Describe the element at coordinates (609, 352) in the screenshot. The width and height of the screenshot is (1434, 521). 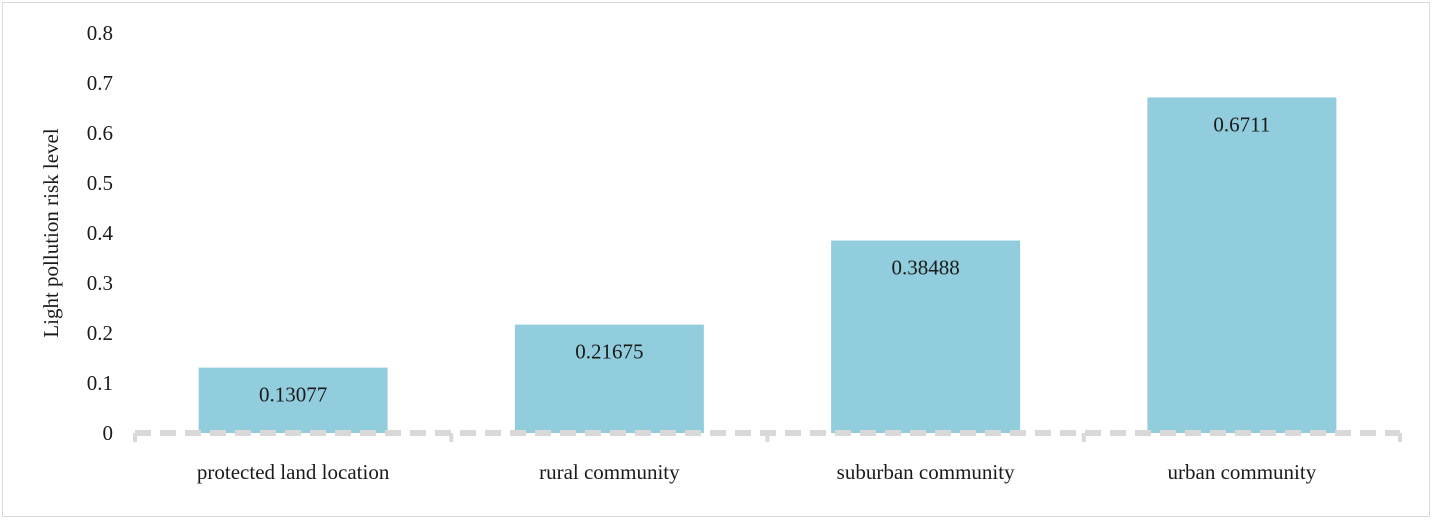
I see `data-label: 0.21675` at that location.